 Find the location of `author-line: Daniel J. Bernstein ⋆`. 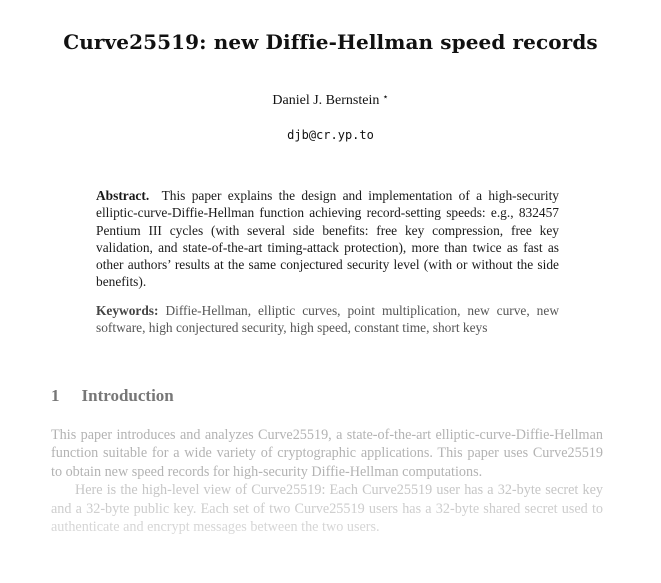

author-line: Daniel J. Bernstein ⋆ is located at coordinates (330, 100).